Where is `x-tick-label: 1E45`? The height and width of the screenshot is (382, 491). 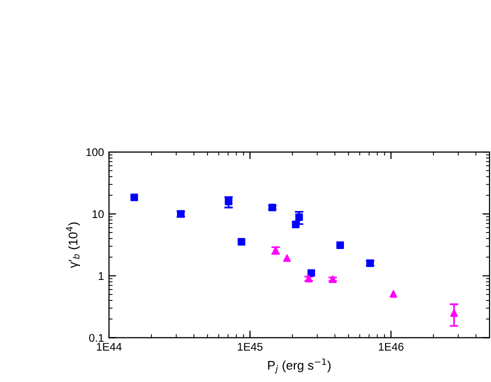 x-tick-label: 1E45 is located at coordinates (250, 346).